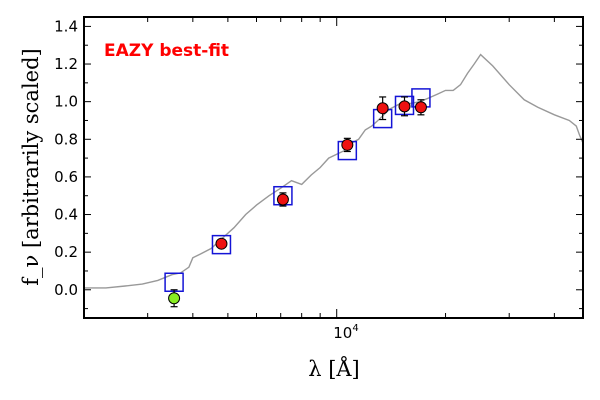 This screenshot has height=400, width=600. Describe the element at coordinates (174, 298) in the screenshot. I see `nondetection-point` at that location.